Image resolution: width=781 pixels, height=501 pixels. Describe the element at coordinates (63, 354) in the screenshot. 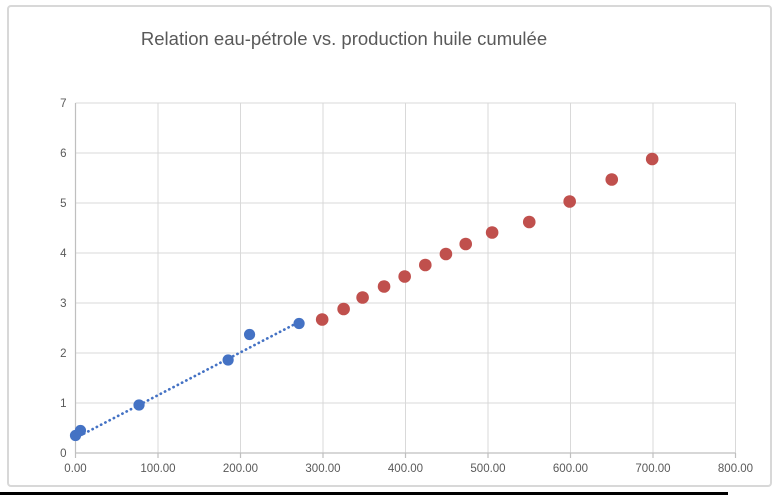

I see `y-tick-label: 2` at that location.